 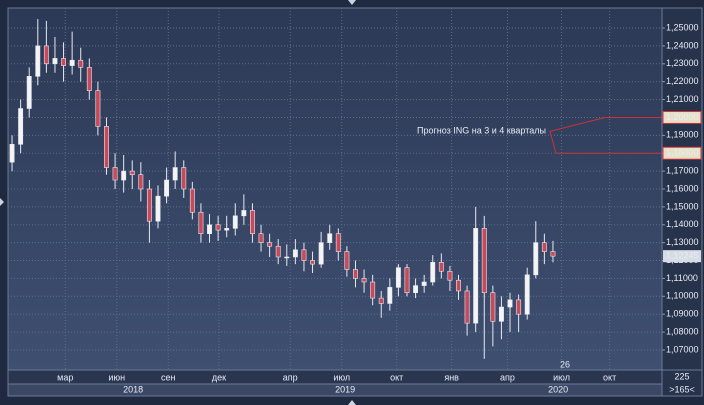 I want to click on y-tick-label: 1,13000, so click(x=682, y=242).